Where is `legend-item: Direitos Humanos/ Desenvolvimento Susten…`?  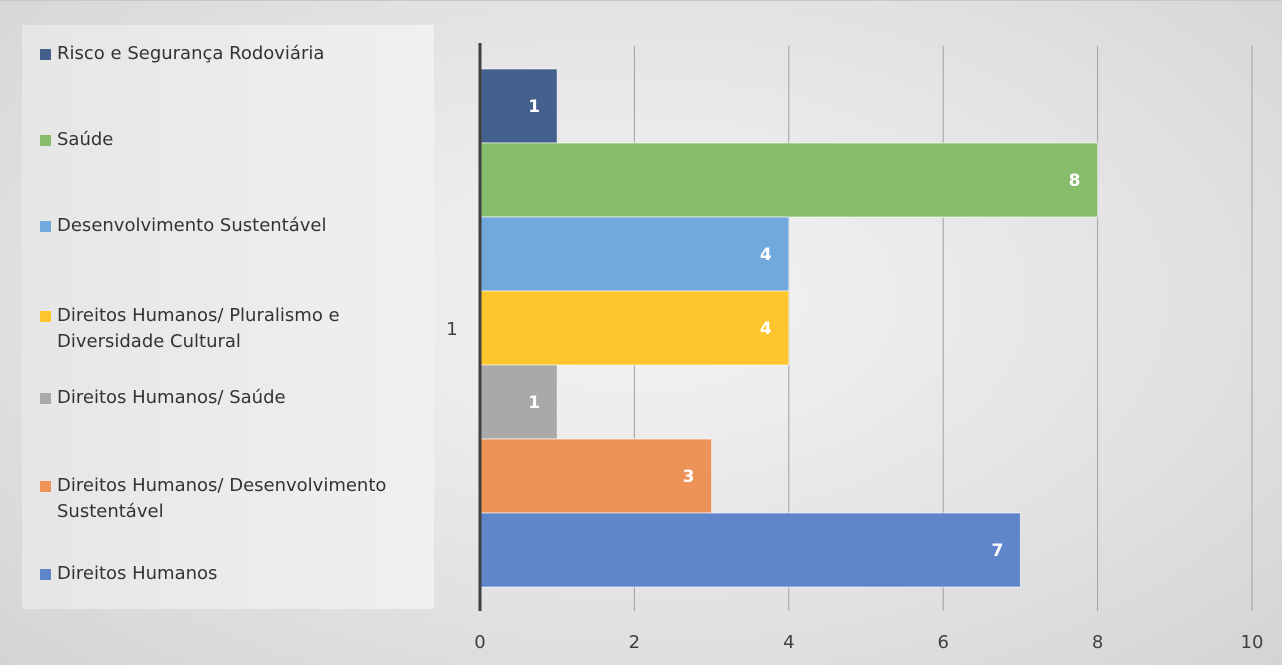 legend-item: Direitos Humanos/ Desenvolvimento Susten… is located at coordinates (230, 499).